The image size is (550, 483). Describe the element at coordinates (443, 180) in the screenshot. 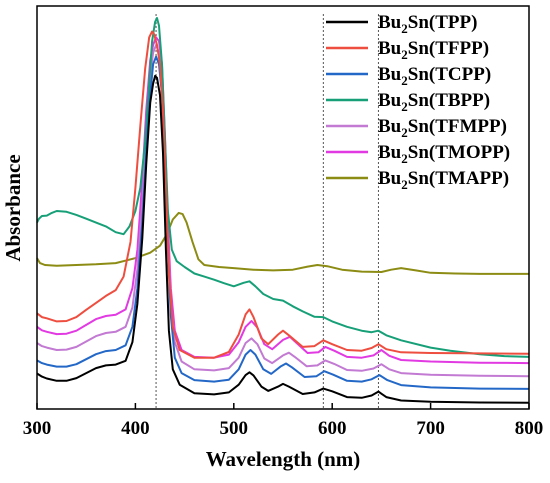

I see `legend-label-6: Bu2Sn(TMAPP)` at that location.